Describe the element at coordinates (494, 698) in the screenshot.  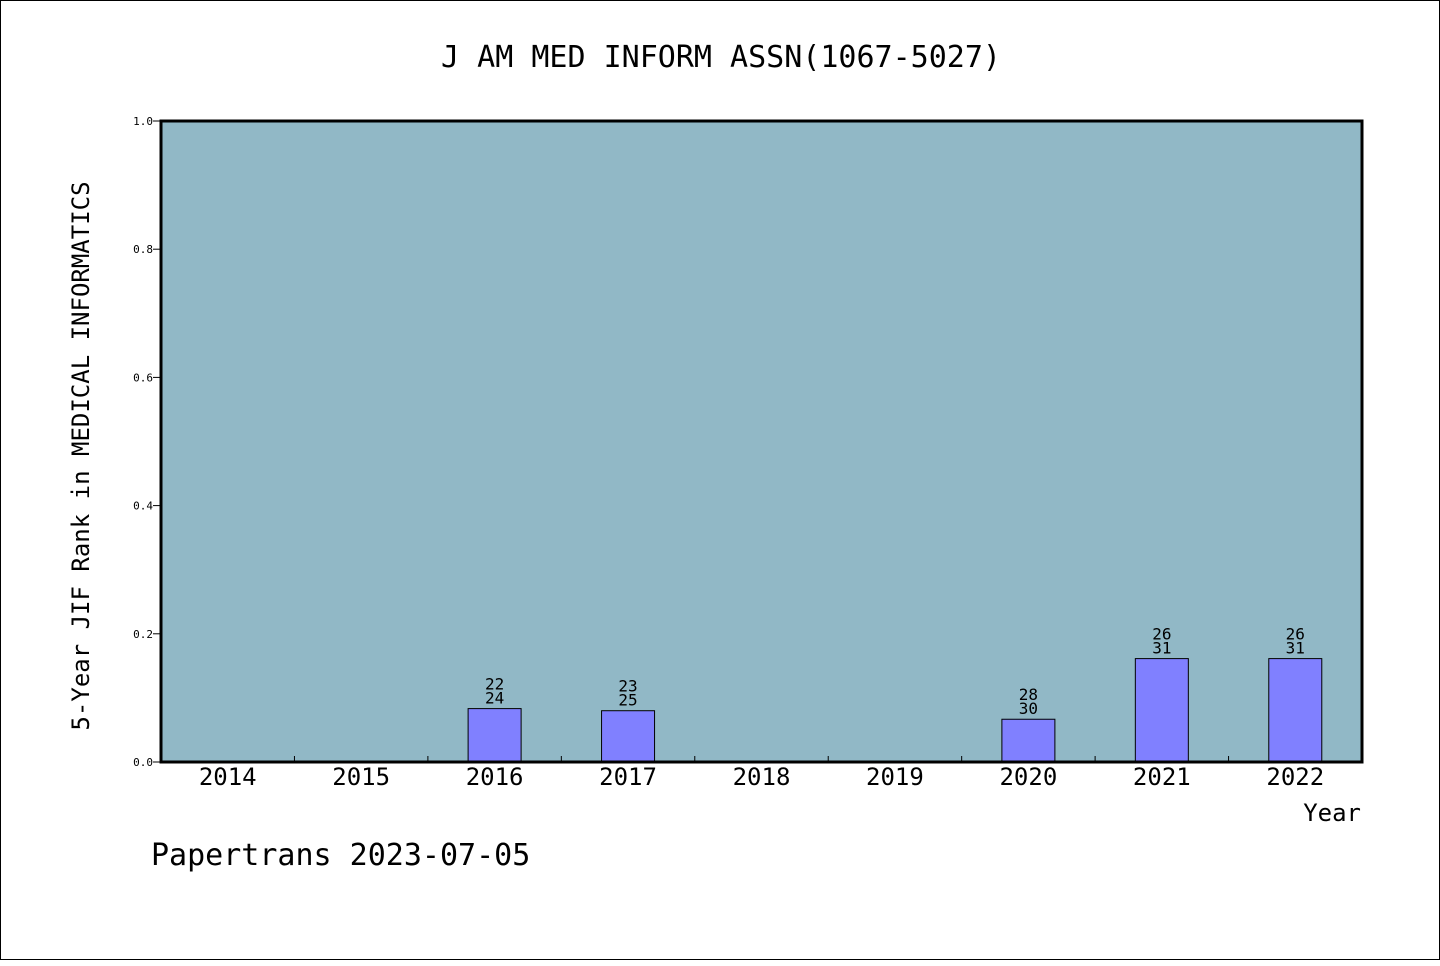
I see `bar-total-label: 24` at that location.